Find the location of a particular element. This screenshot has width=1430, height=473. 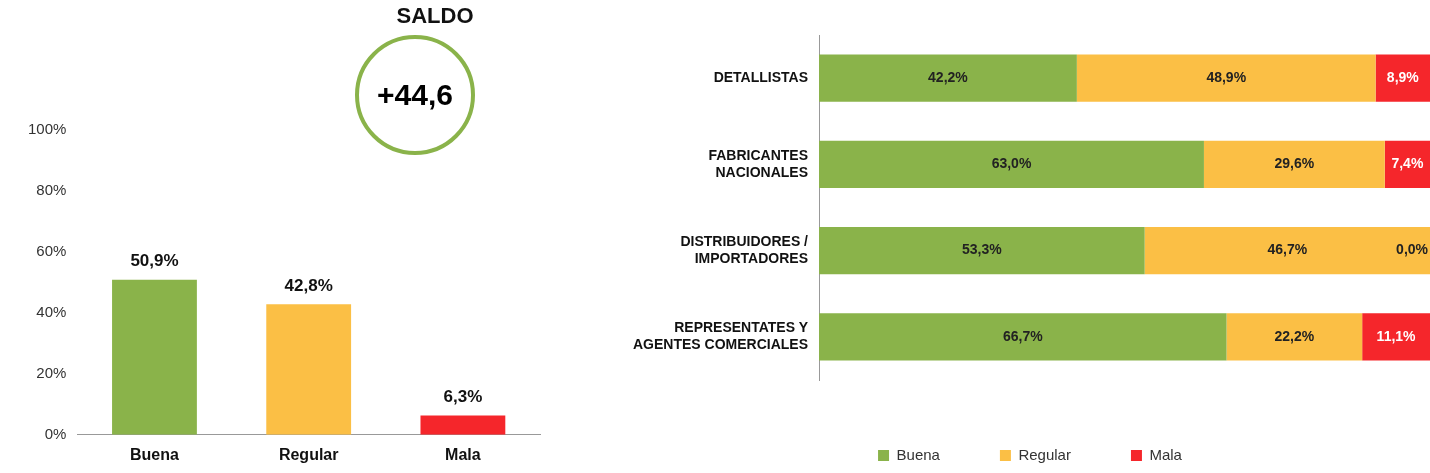

y-tick-label: 0% is located at coordinates (55, 433).